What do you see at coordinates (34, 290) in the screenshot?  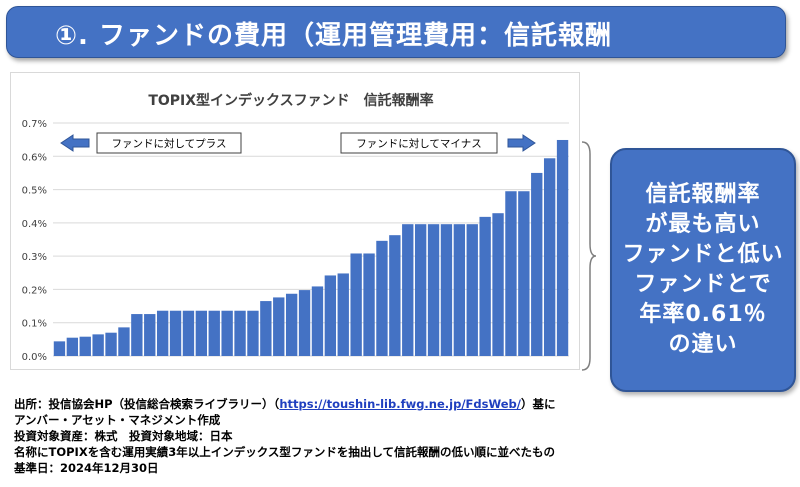 I see `y-tick-label: 0.2%` at bounding box center [34, 290].